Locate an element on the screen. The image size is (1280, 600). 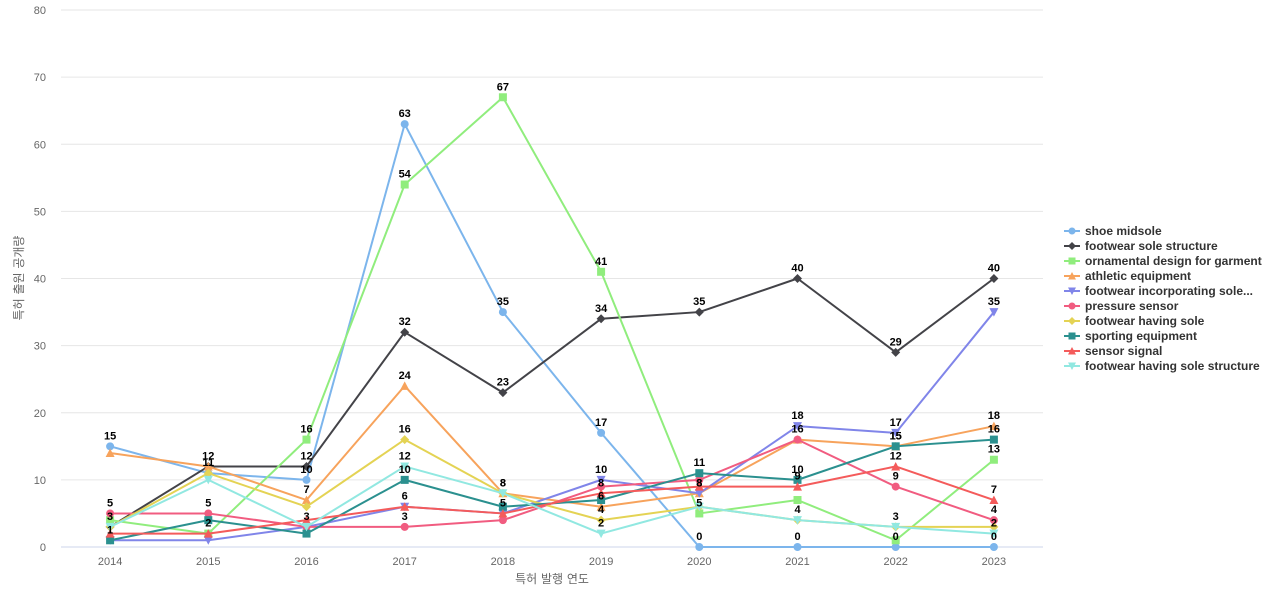
data-label: 6 is located at coordinates (601, 497).